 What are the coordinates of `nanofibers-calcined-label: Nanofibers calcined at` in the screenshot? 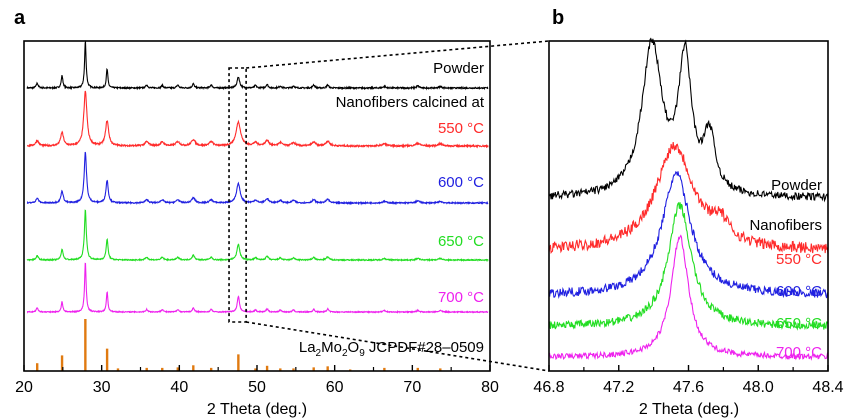 It's located at (410, 102).